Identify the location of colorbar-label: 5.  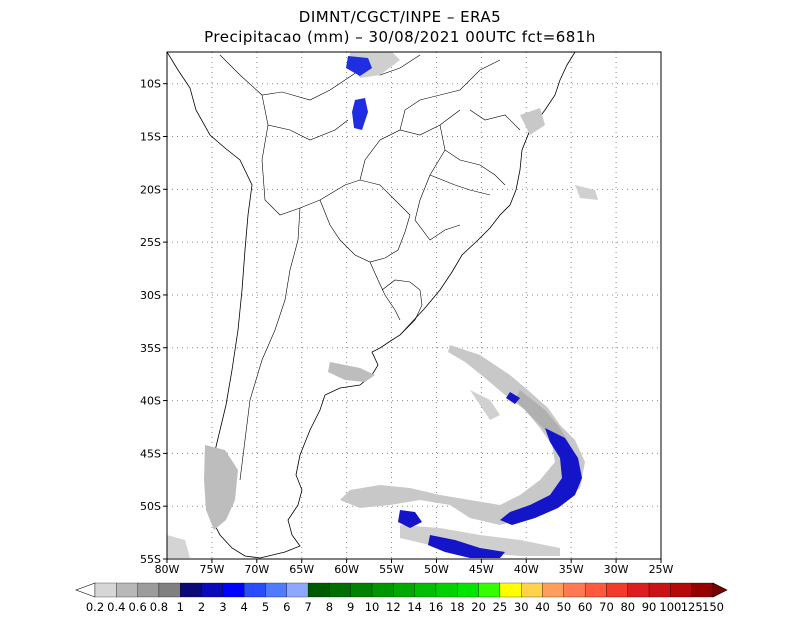
(265, 607).